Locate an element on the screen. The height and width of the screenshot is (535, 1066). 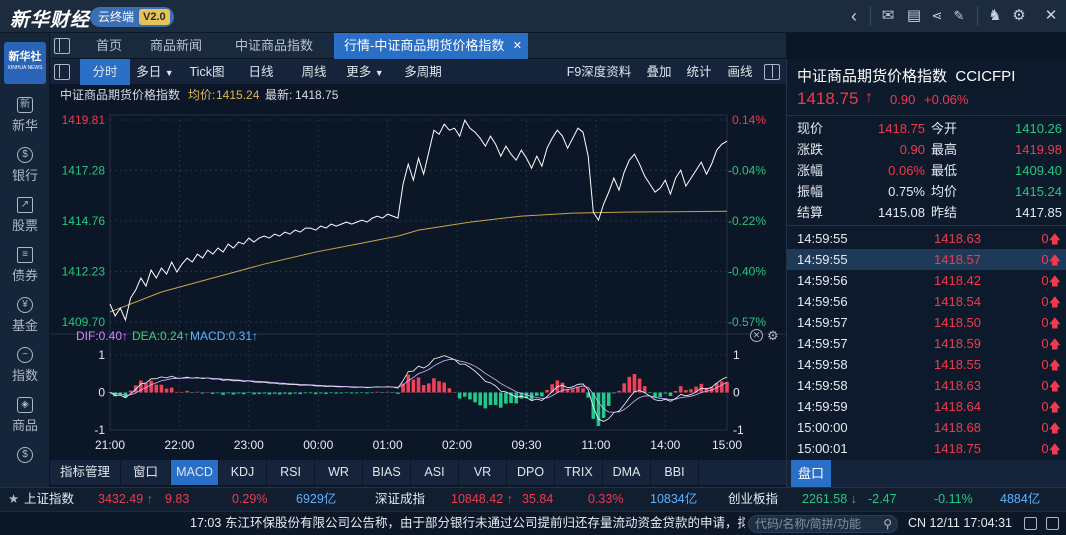
rail-item-more: $ is located at coordinates (25, 456).